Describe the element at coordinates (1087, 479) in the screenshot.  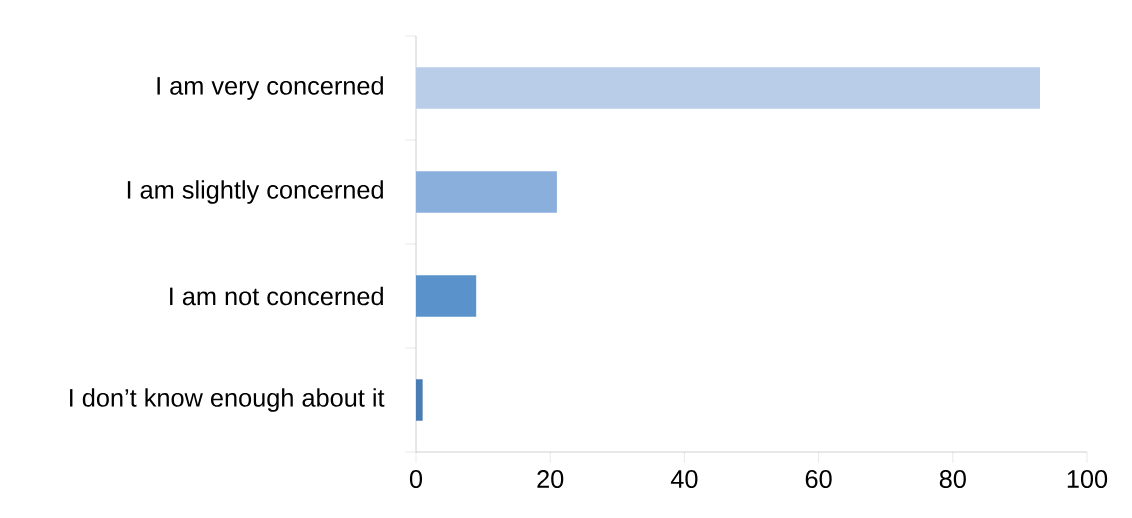
I see `x-tick-label: 100` at that location.